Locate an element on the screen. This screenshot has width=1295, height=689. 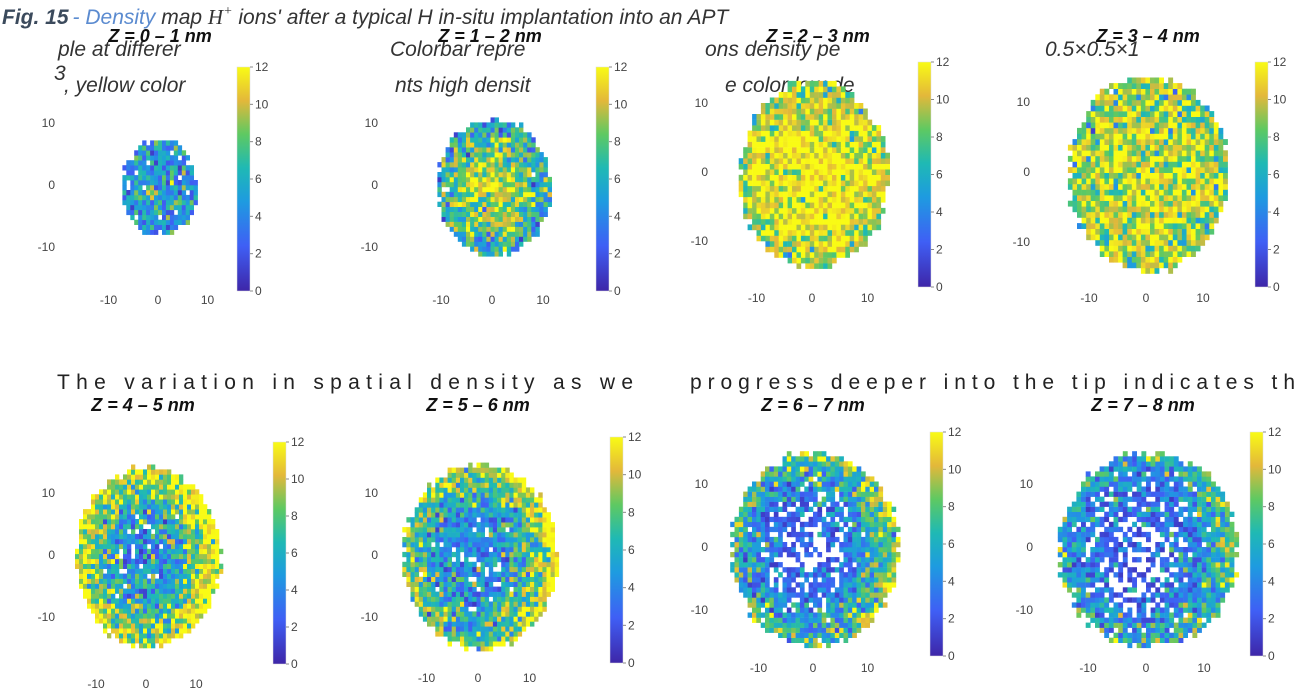
y-tick-label: 0 is located at coordinates (51, 555).